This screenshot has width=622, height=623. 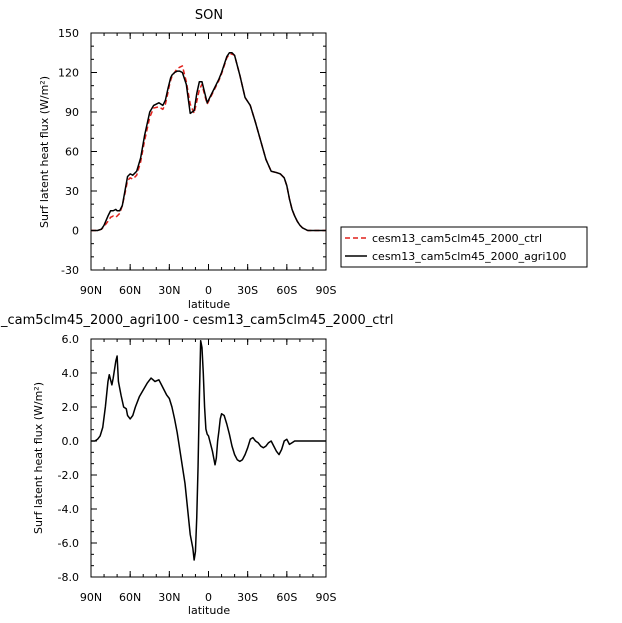 What do you see at coordinates (469, 256) in the screenshot?
I see `legend-label-agri100: cesm13_cam5clm45_2000_agri100` at bounding box center [469, 256].